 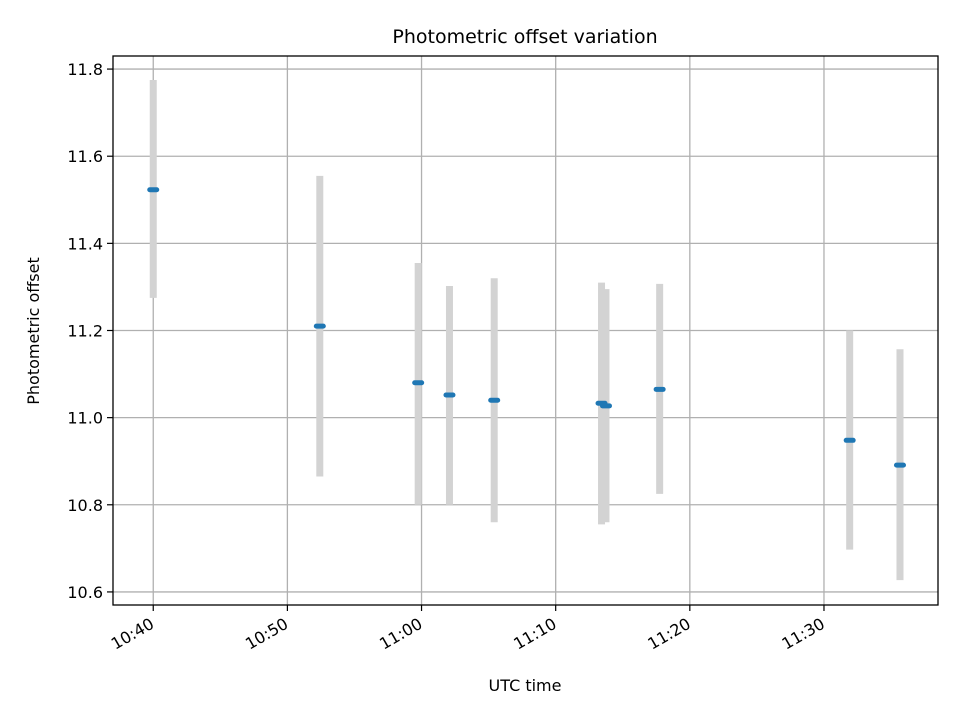 What do you see at coordinates (85, 592) in the screenshot?
I see `y-tick-label: 10.6` at bounding box center [85, 592].